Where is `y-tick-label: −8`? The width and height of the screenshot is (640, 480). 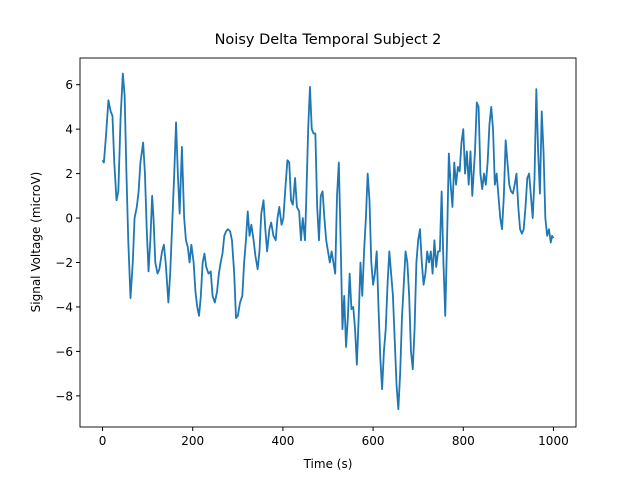 y-tick-label: −8 is located at coordinates (64, 396).